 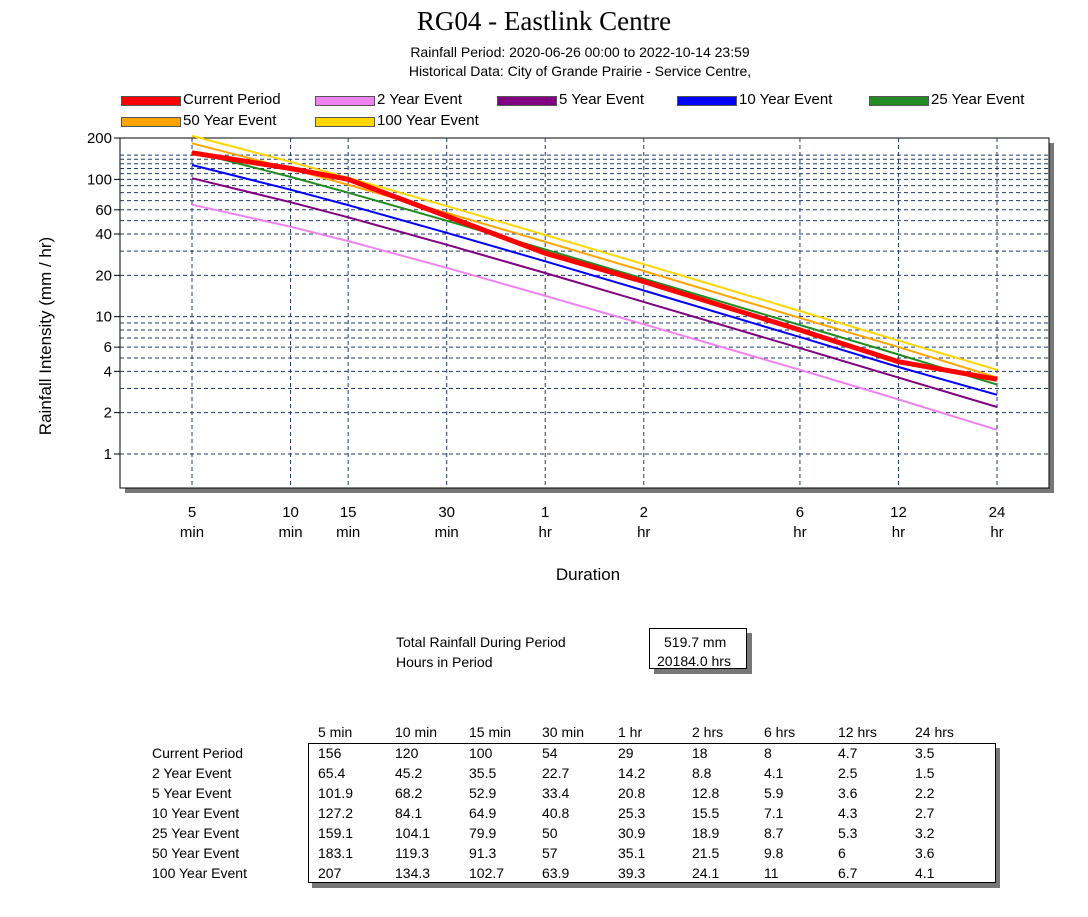 What do you see at coordinates (444, 662) in the screenshot?
I see `hours-in-period-label: Hours in Period` at bounding box center [444, 662].